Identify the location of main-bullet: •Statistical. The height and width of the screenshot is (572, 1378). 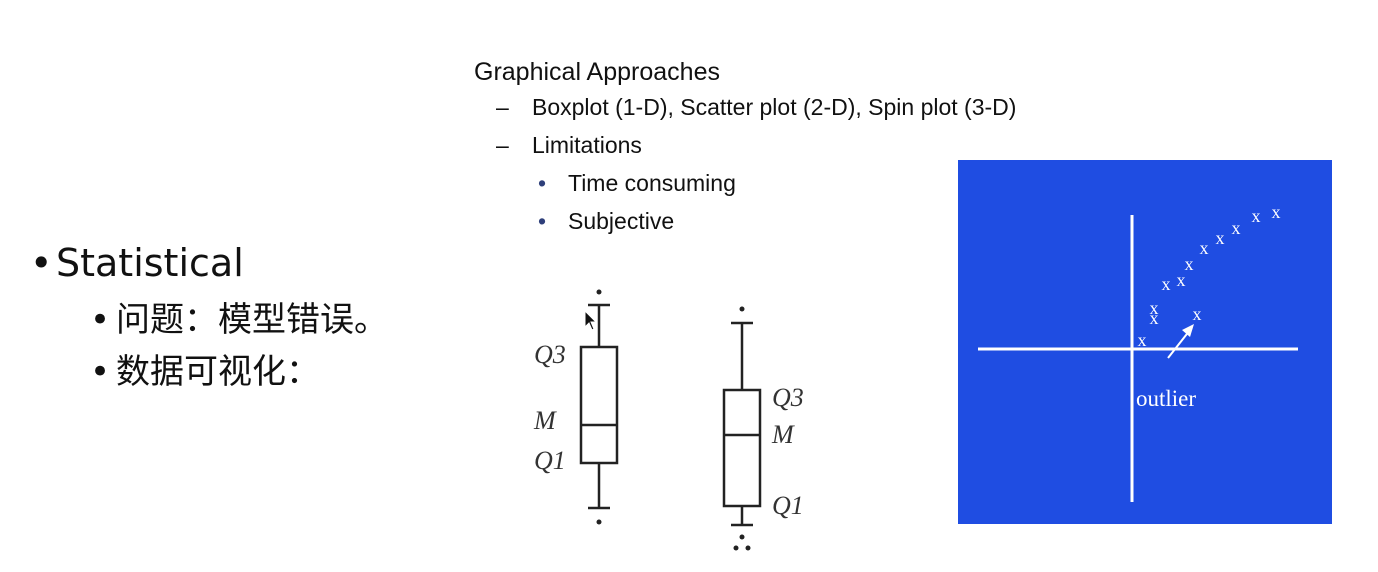
(209, 263).